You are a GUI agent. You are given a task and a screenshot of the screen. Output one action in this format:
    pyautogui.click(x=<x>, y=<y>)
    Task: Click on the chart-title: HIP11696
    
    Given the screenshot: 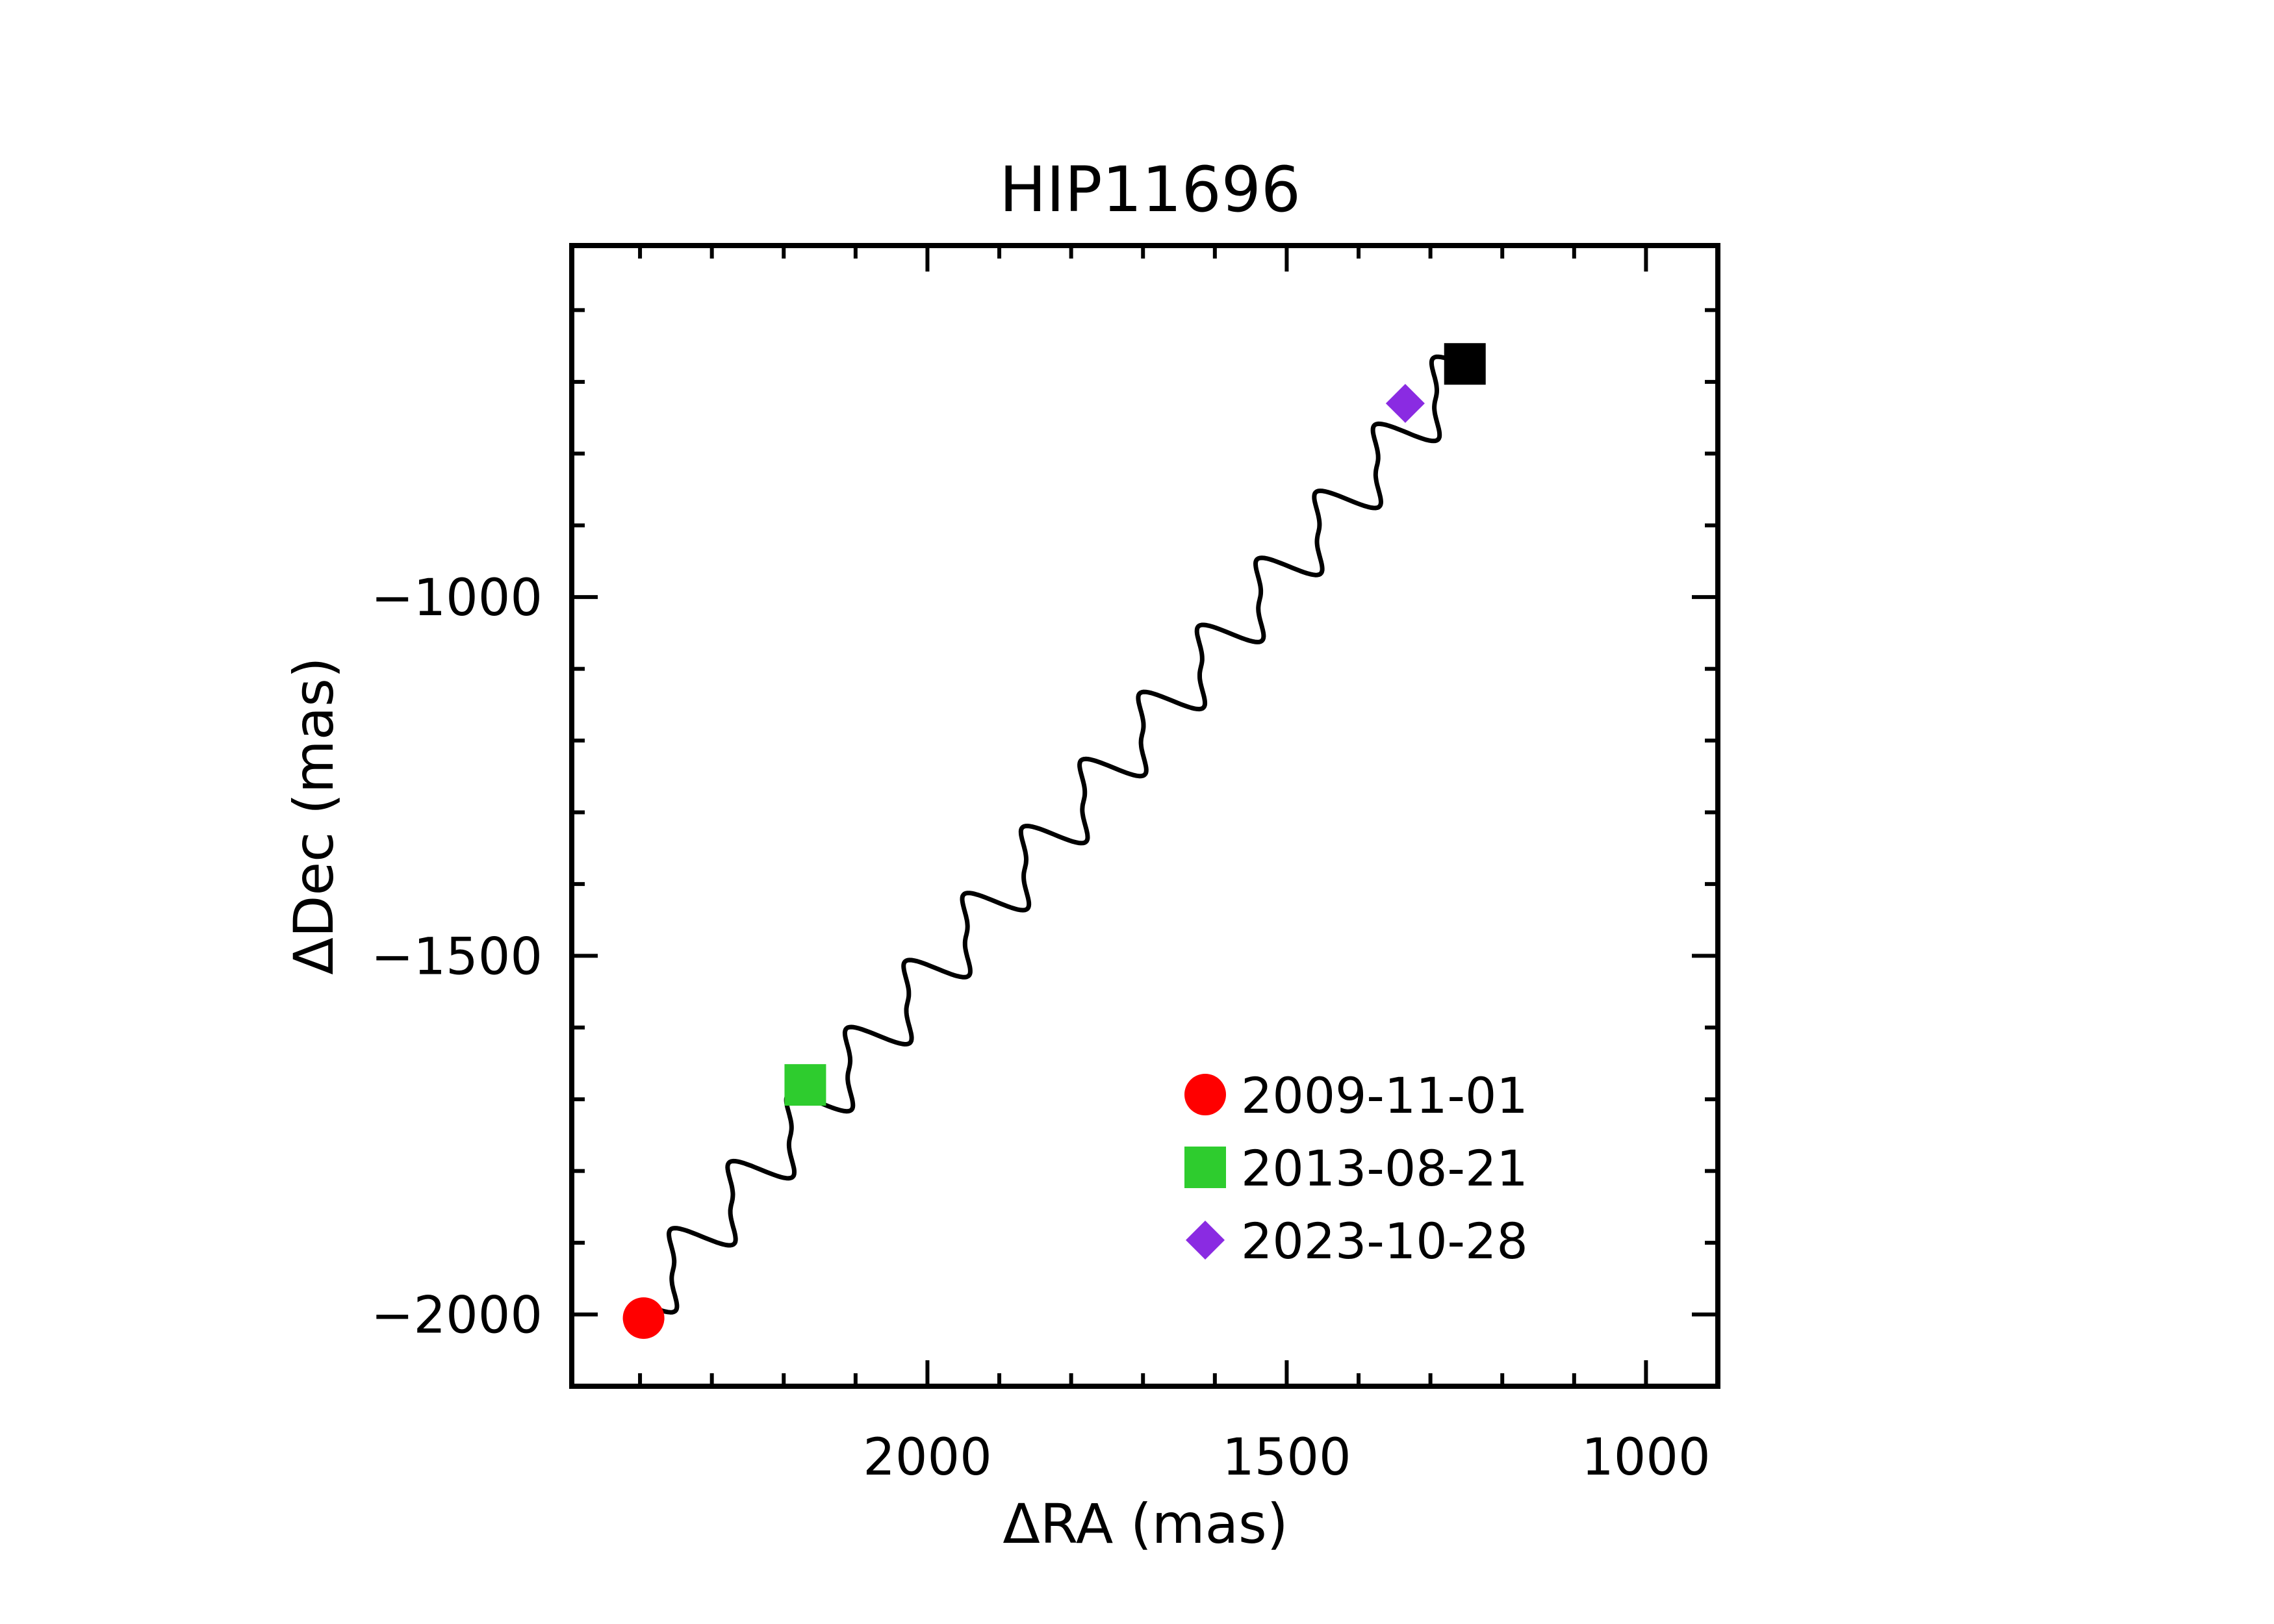 What is the action you would take?
    pyautogui.click(x=1150, y=189)
    